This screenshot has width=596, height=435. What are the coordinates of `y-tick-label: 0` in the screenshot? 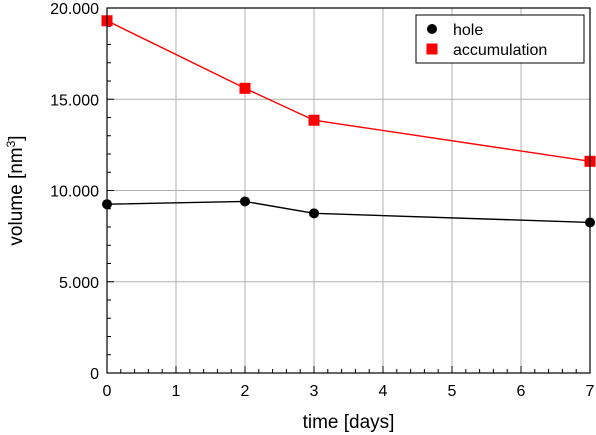 It's located at (94, 374).